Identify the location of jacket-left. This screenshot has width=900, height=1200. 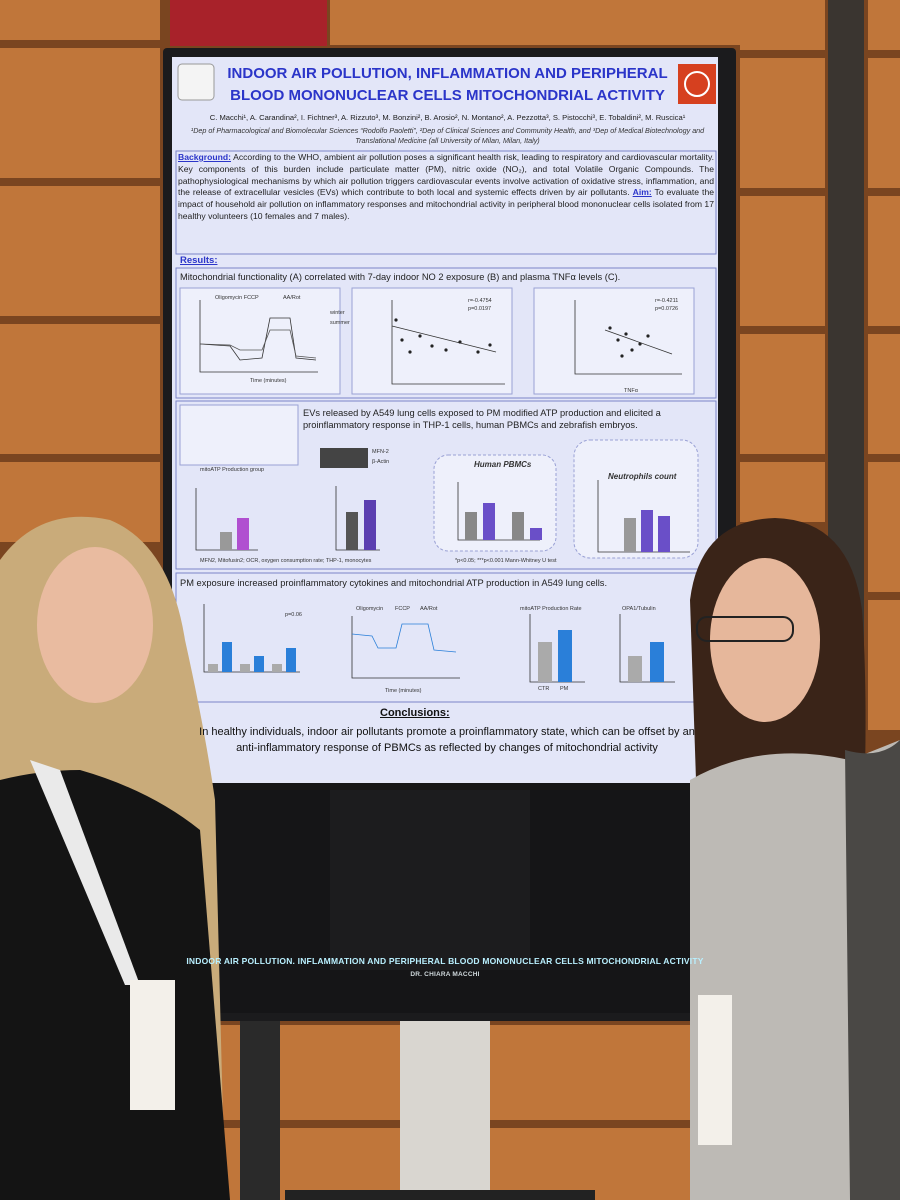
(115, 985).